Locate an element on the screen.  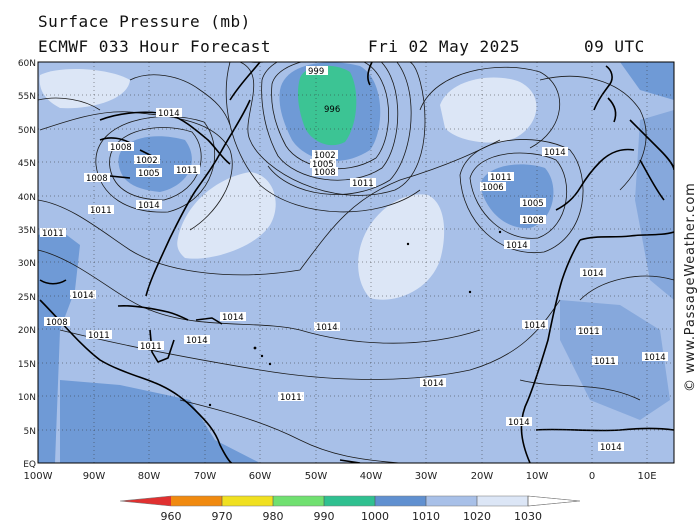
svg-text: 1002 is located at coordinates (147, 161).